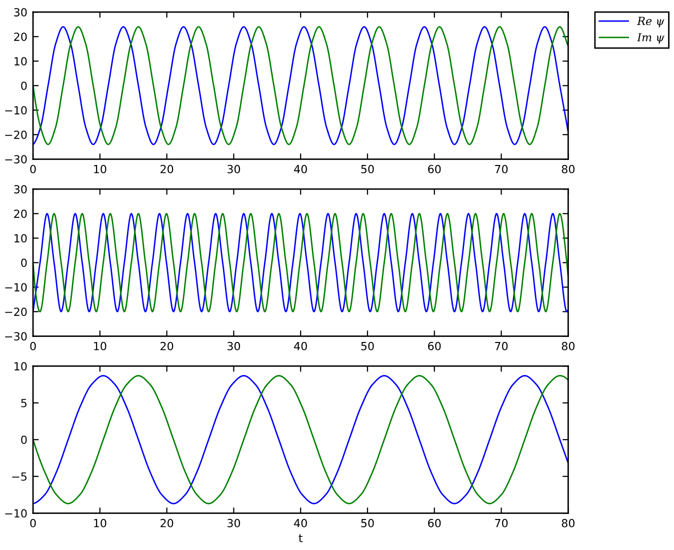 The width and height of the screenshot is (674, 550). I want to click on legend-label: Re ψ, so click(650, 22).